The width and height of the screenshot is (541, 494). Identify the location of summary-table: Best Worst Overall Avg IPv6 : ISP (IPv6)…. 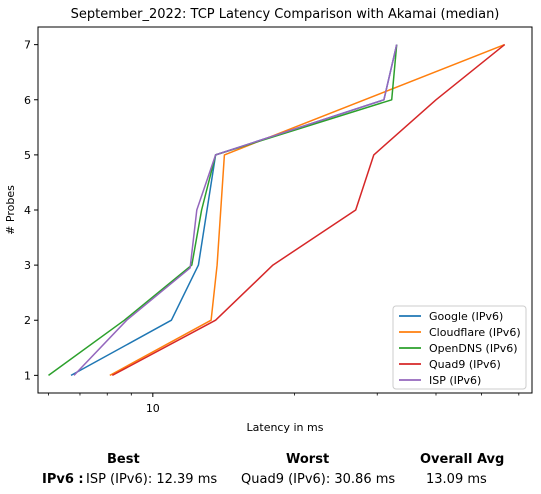
(270, 471).